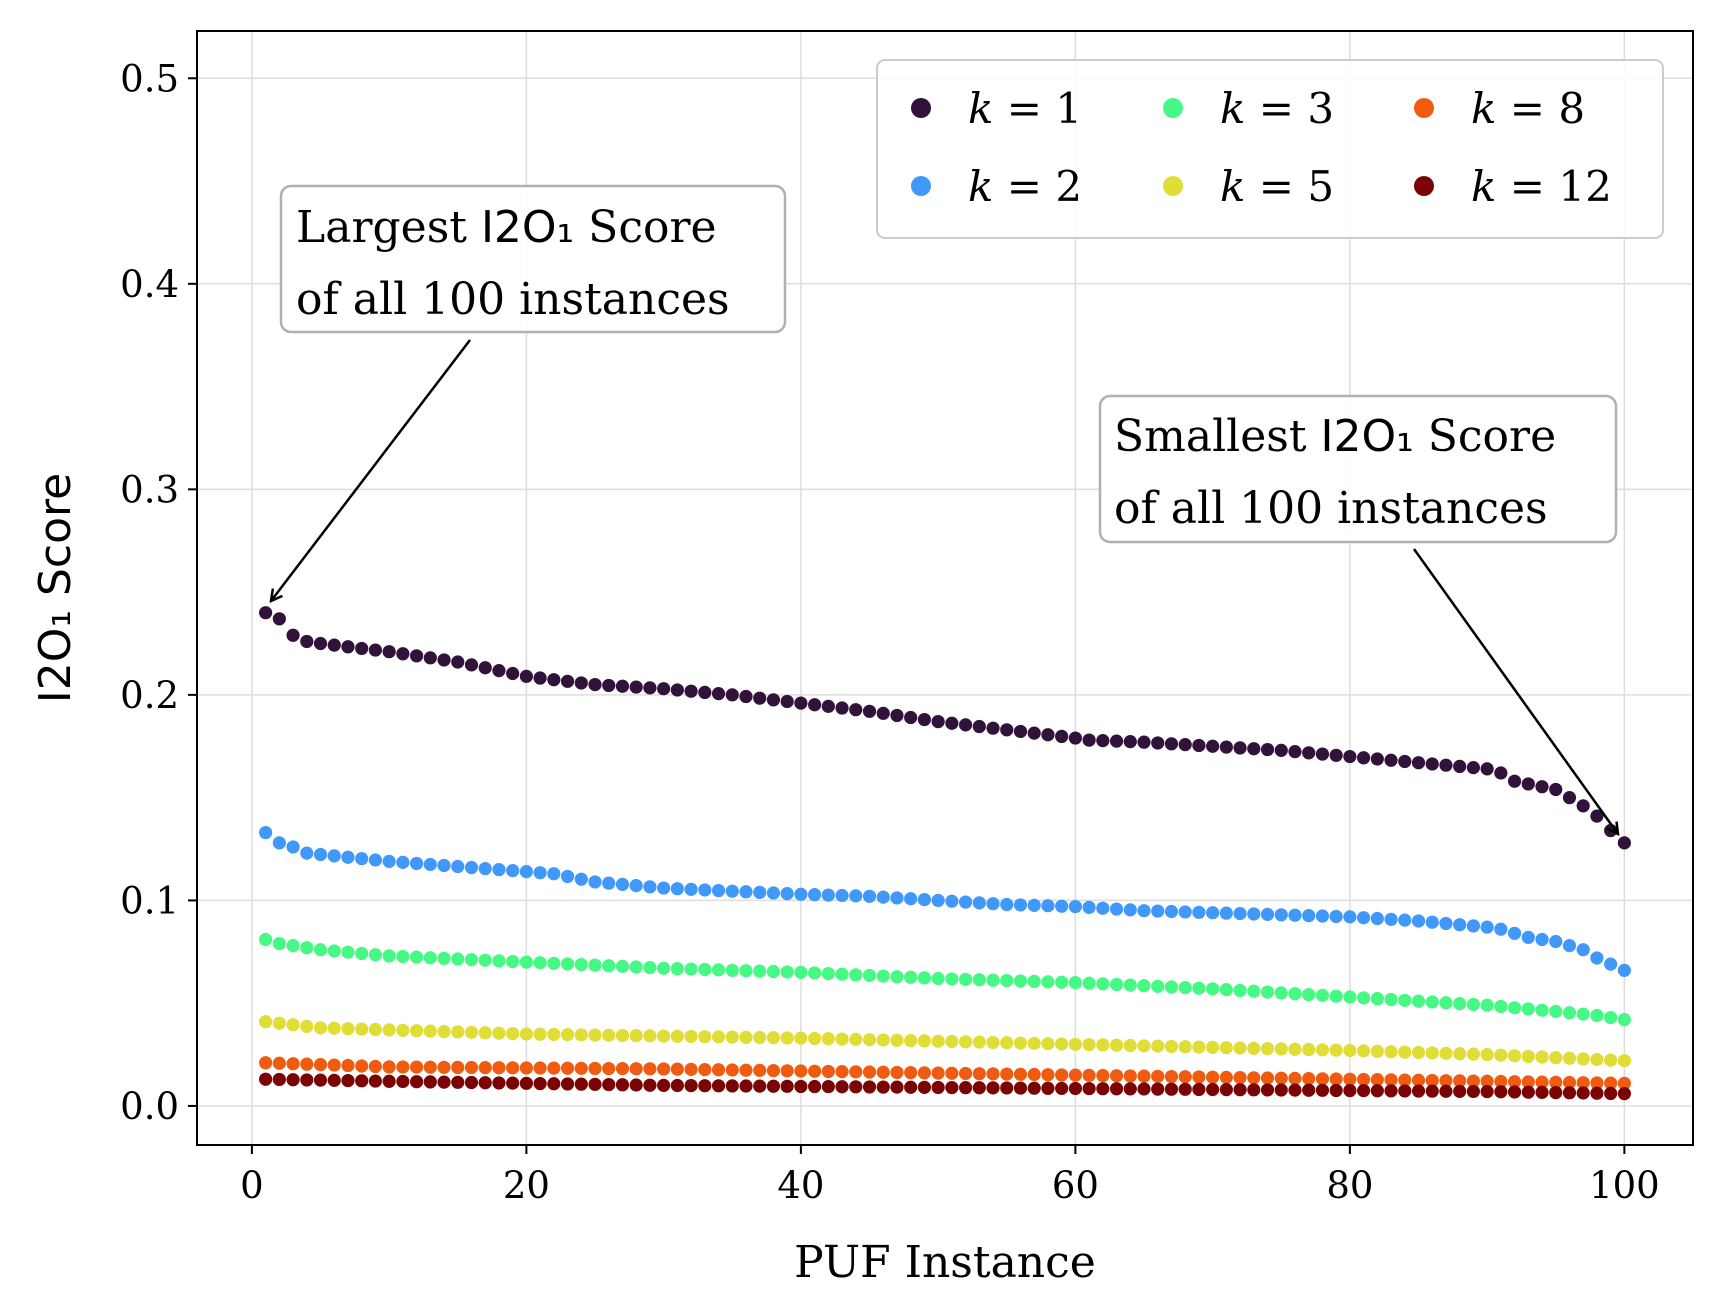 This screenshot has height=1314, width=1713. I want to click on x-tick-label: 60, so click(1075, 1185).